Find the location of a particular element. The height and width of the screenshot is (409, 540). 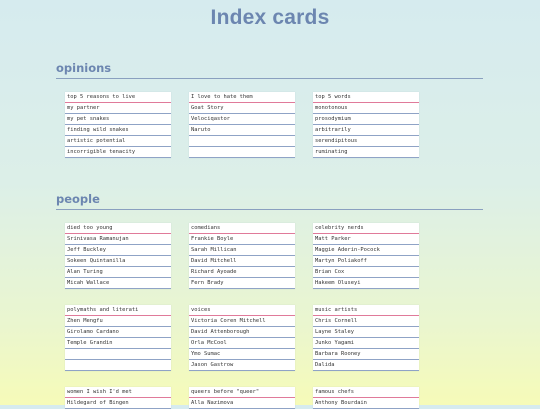

section-heading-people: people is located at coordinates (269, 201).